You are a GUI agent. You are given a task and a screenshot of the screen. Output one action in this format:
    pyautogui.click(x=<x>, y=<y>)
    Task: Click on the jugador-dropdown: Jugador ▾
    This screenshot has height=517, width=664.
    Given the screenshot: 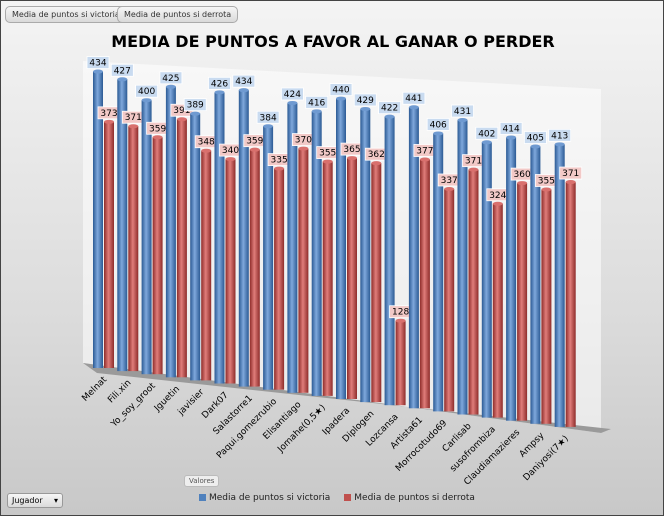 What is the action you would take?
    pyautogui.click(x=35, y=500)
    